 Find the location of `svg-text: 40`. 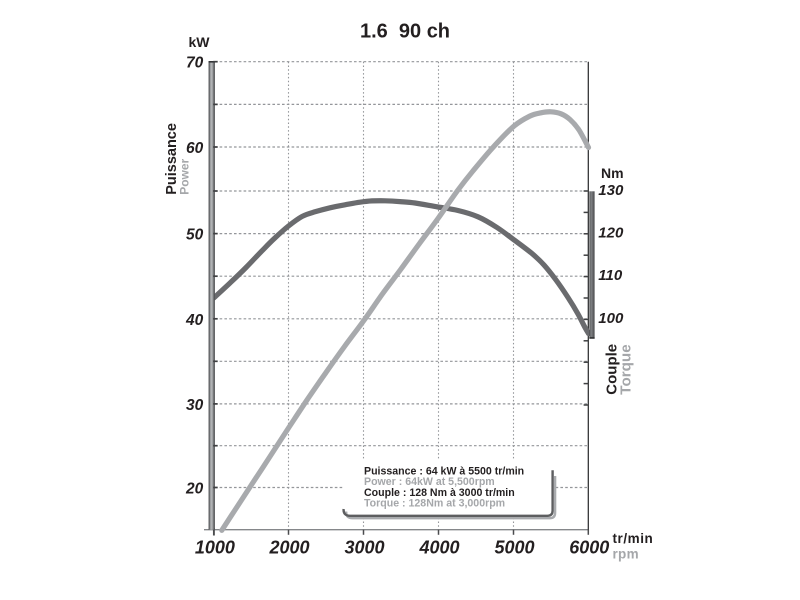

svg-text: 40 is located at coordinates (194, 320).